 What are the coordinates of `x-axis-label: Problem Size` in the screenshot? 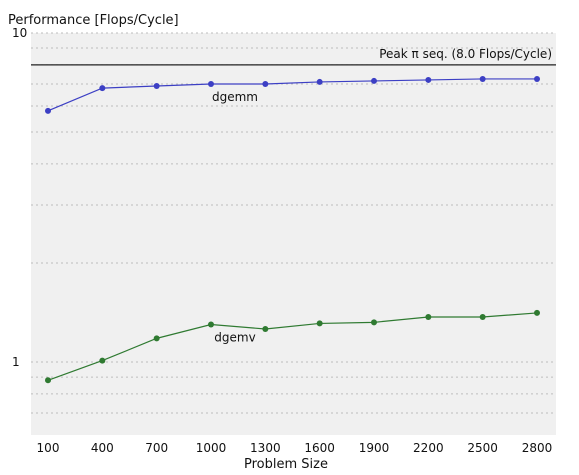 It's located at (286, 464).